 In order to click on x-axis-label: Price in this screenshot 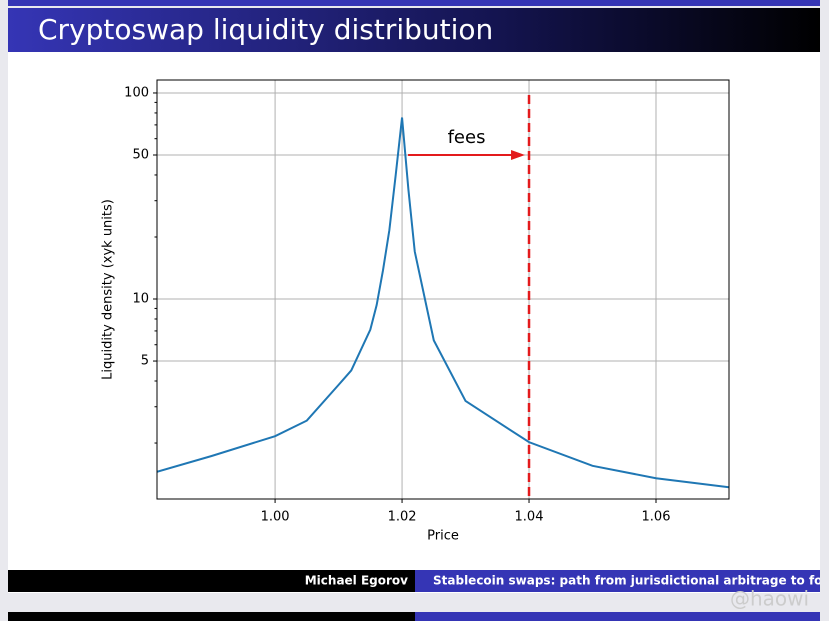, I will do `click(443, 536)`.